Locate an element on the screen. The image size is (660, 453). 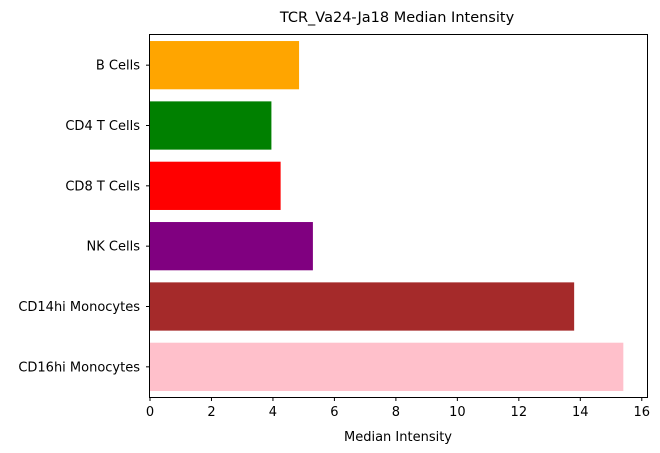
x-tick-label: 8 is located at coordinates (396, 412).